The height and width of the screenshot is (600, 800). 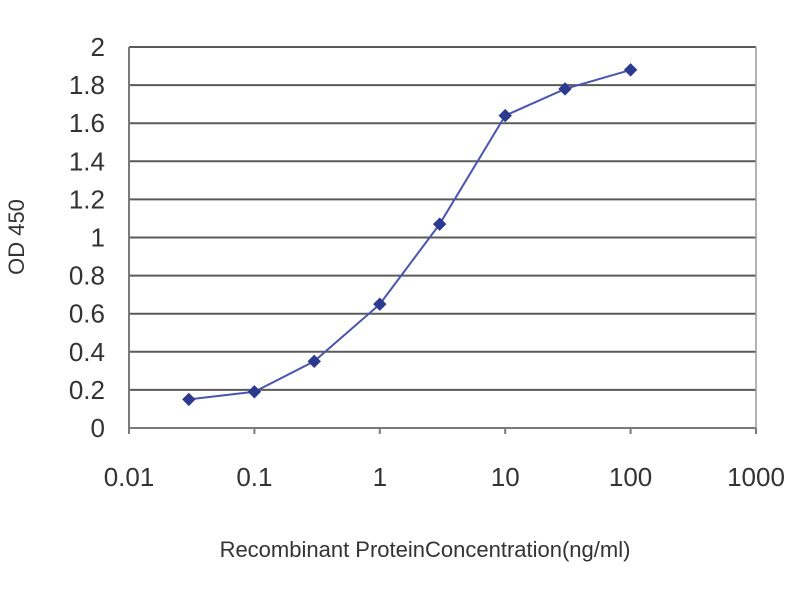 I want to click on y-tick-label: 1.6, so click(x=87, y=123).